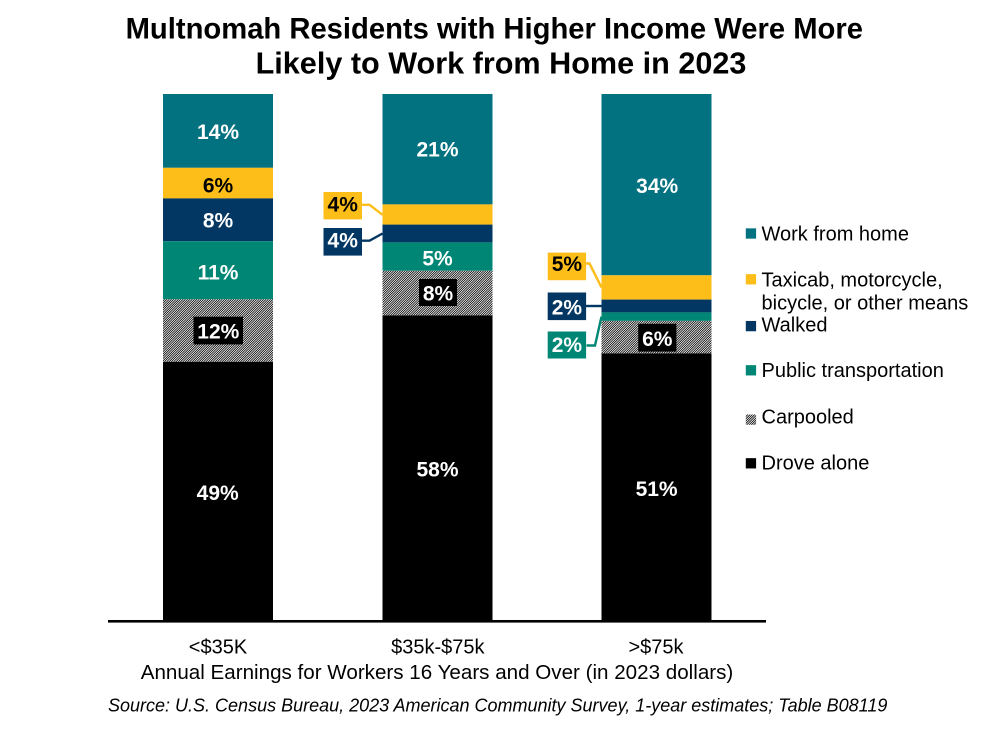  What do you see at coordinates (437, 150) in the screenshot?
I see `svg-text: 21%` at bounding box center [437, 150].